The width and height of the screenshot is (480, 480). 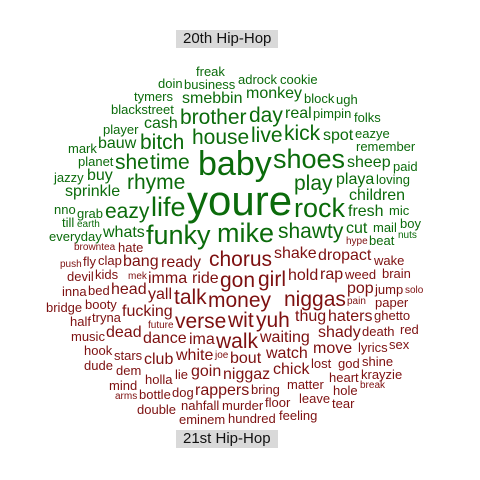 What do you see at coordinates (69, 177) in the screenshot?
I see `top-word: jazzy` at bounding box center [69, 177].